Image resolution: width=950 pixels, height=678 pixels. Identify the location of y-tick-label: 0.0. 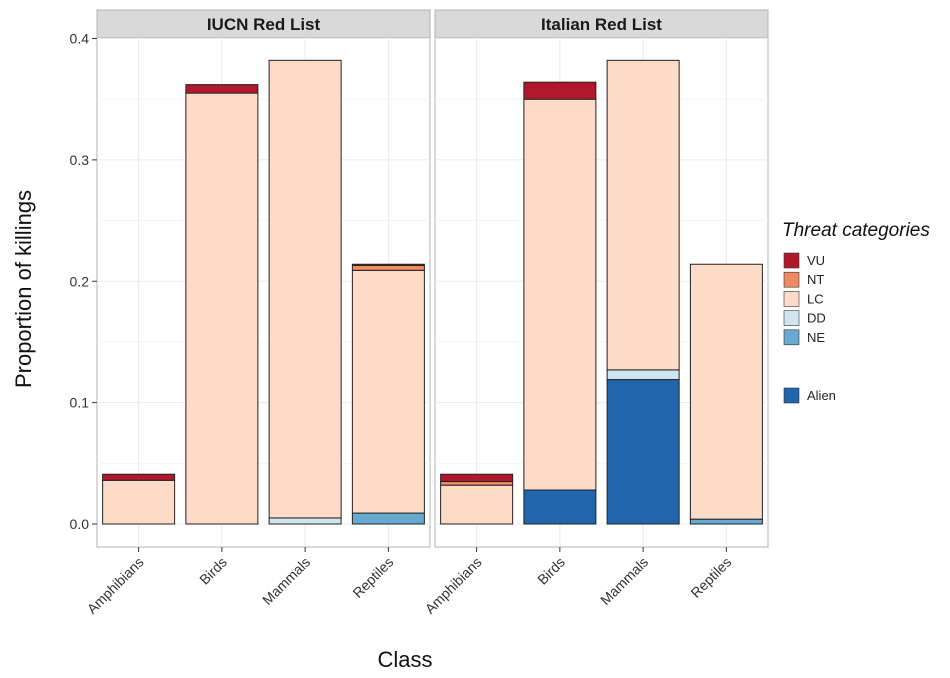
(80, 524).